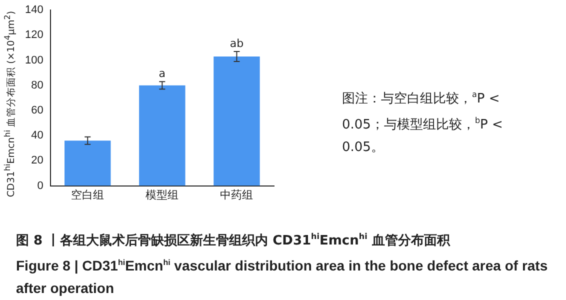  Describe the element at coordinates (40, 186) in the screenshot. I see `y-tick-label: 0` at that location.